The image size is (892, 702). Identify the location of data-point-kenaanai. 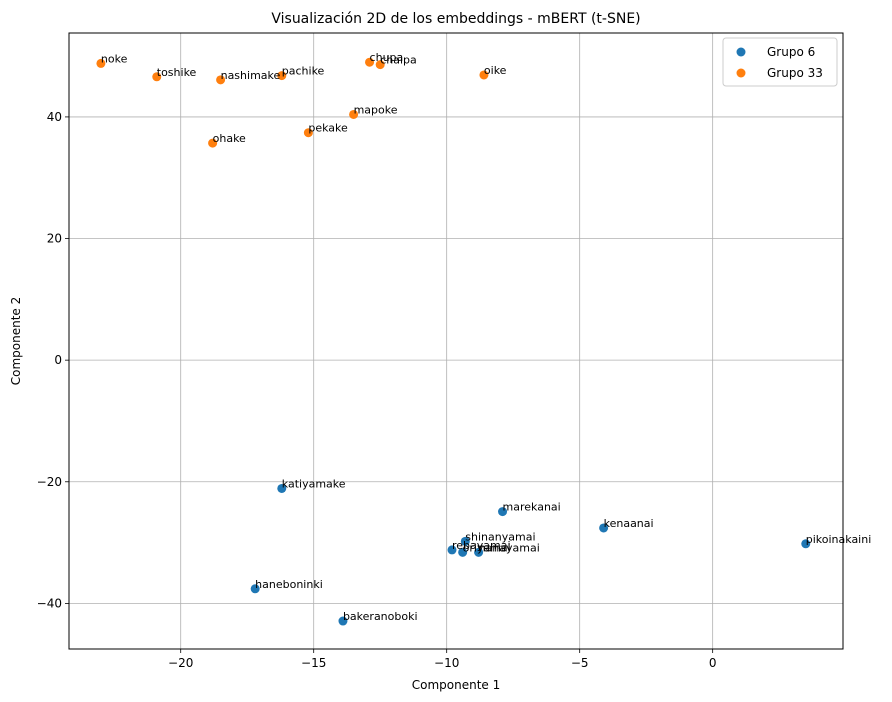
(604, 528).